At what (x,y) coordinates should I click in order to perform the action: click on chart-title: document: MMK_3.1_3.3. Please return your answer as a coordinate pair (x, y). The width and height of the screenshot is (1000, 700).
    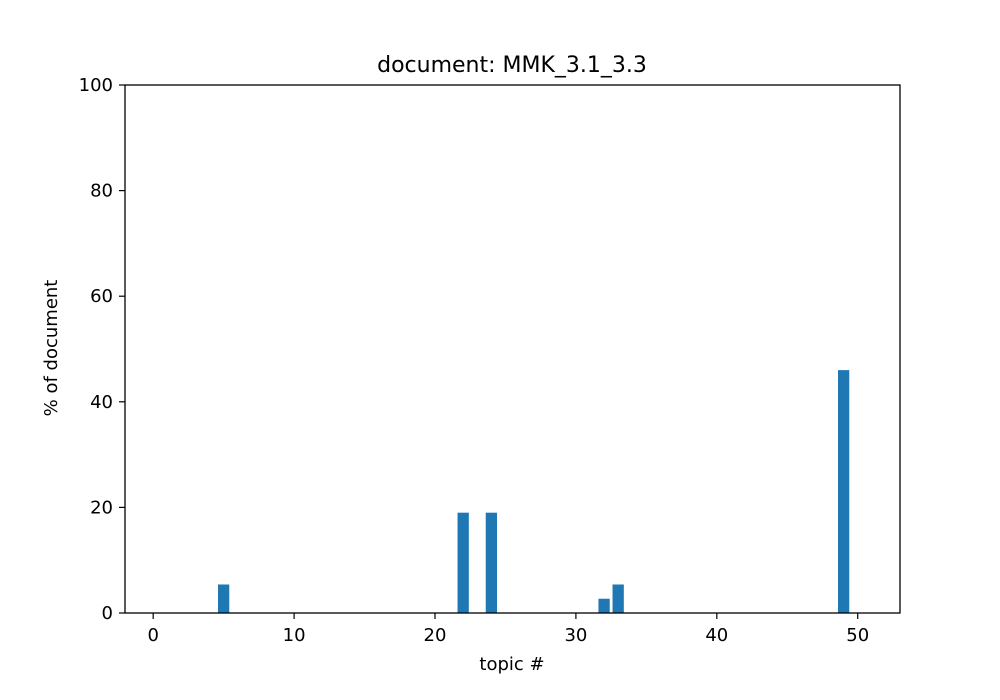
    Looking at the image, I should click on (512, 65).